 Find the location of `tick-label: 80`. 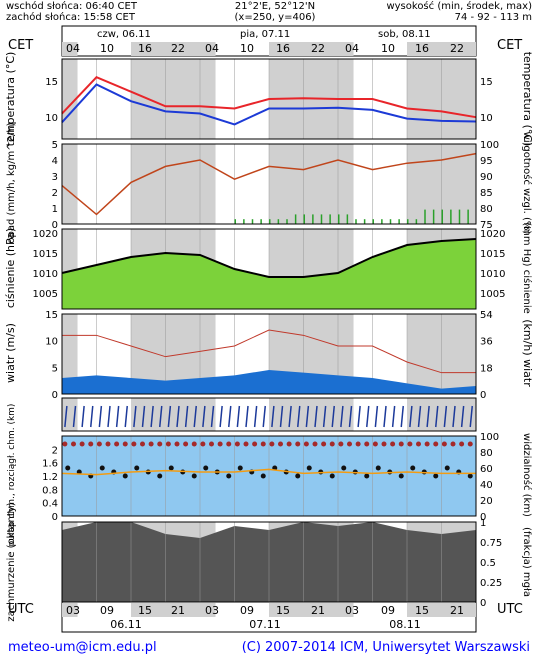

tick-label: 80 is located at coordinates (486, 453).